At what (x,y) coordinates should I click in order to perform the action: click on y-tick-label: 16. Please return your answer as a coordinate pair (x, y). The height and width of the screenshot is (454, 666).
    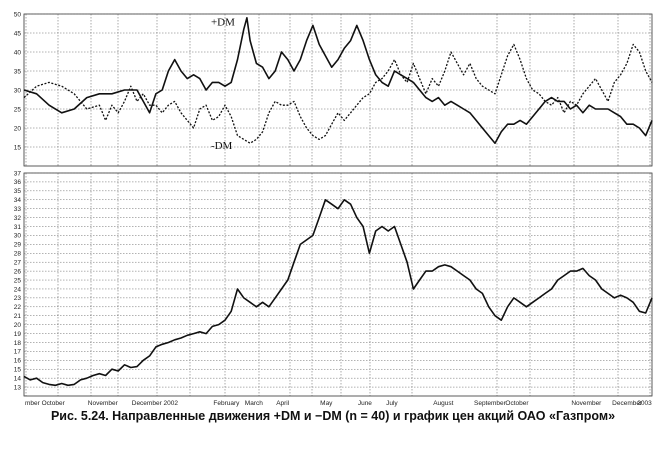
    Looking at the image, I should click on (18, 361).